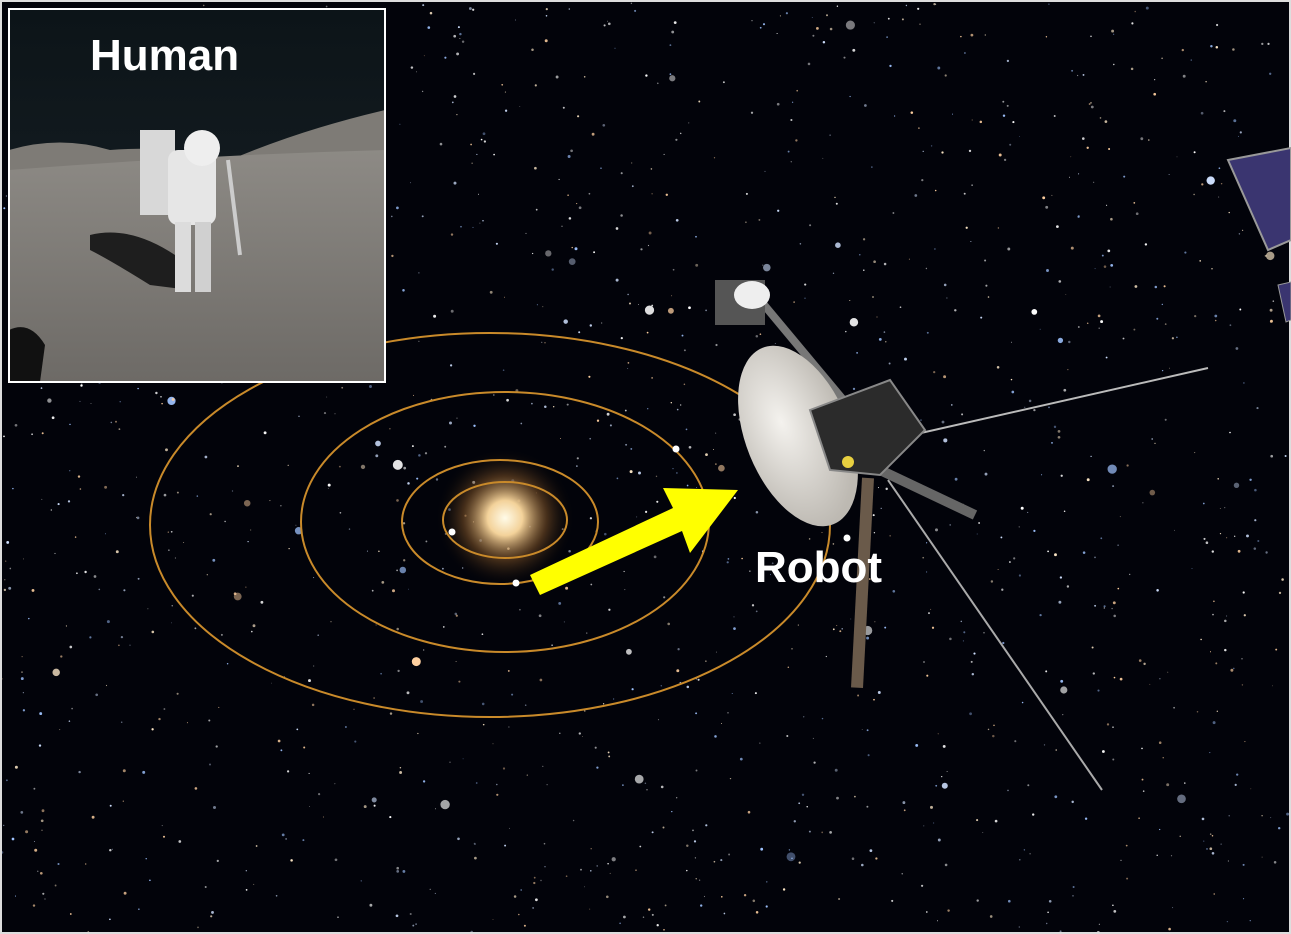 This screenshot has width=1291, height=934. What do you see at coordinates (798, 436) in the screenshot?
I see `dish` at bounding box center [798, 436].